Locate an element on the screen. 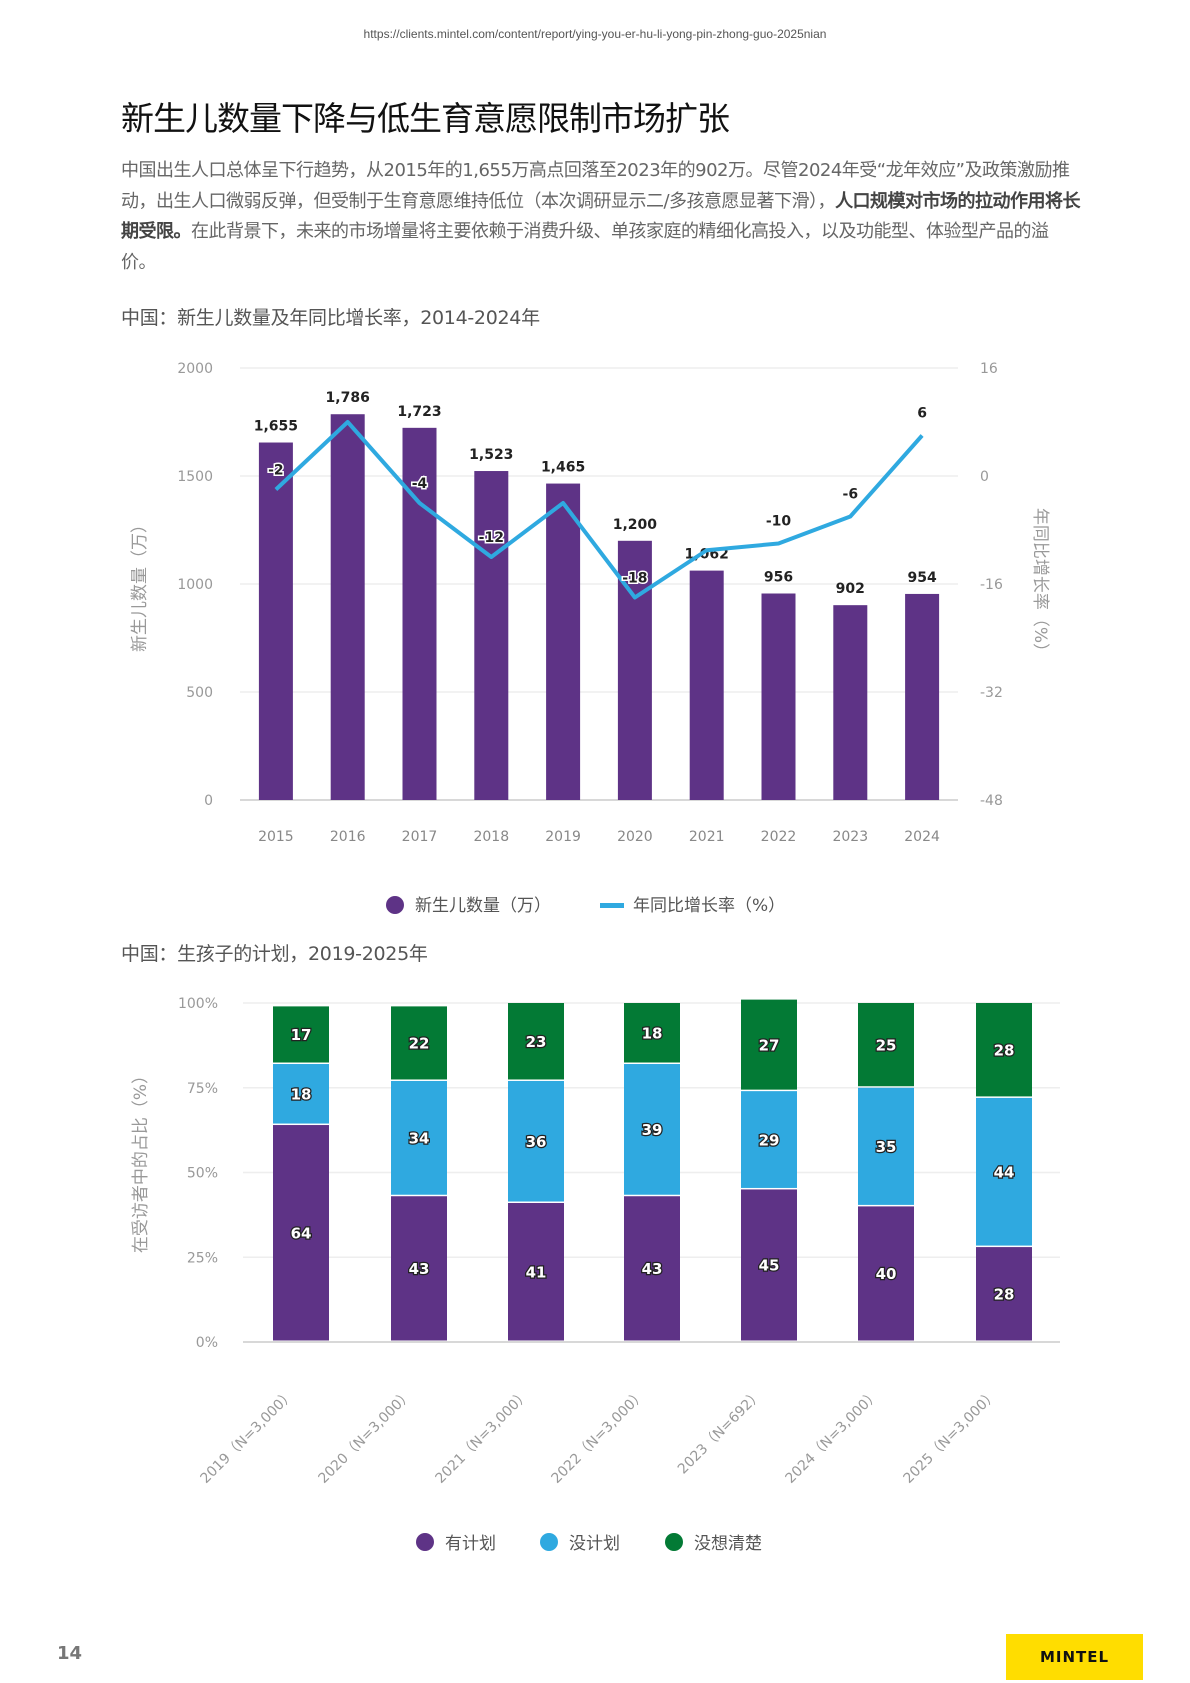 The image size is (1190, 1683). bar-data-label: 956 is located at coordinates (778, 578).